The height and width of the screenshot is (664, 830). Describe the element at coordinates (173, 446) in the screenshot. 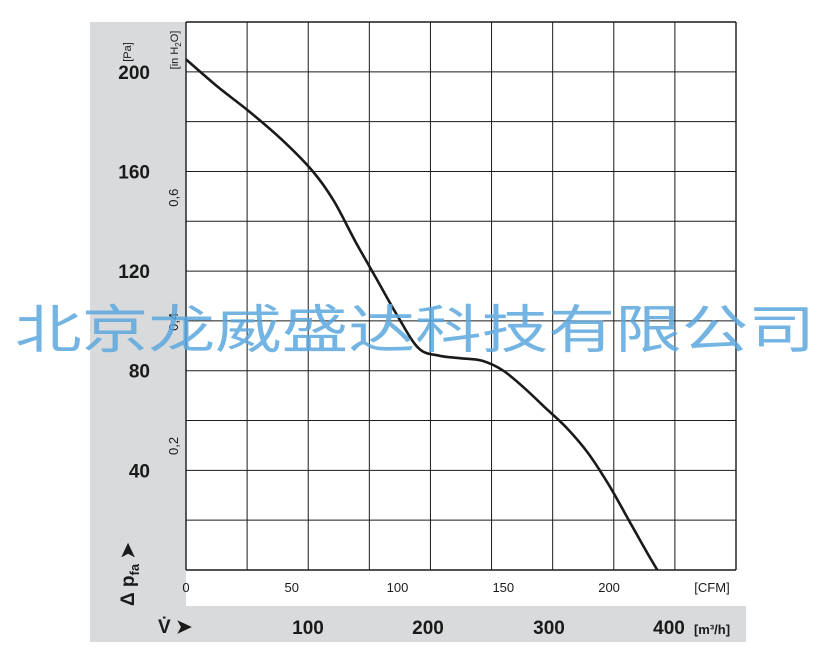

I see `y-inner-tick-label: 0,2` at that location.